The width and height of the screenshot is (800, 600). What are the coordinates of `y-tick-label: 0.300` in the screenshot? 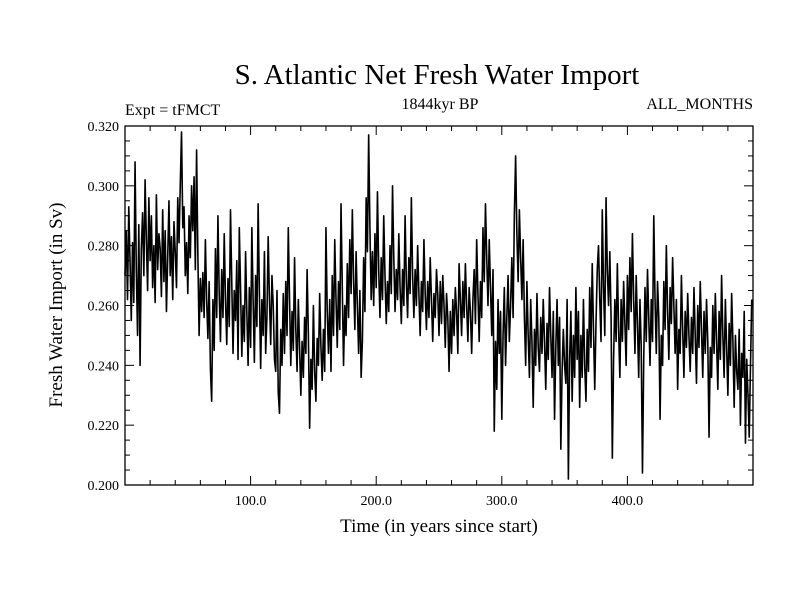 It's located at (104, 187).